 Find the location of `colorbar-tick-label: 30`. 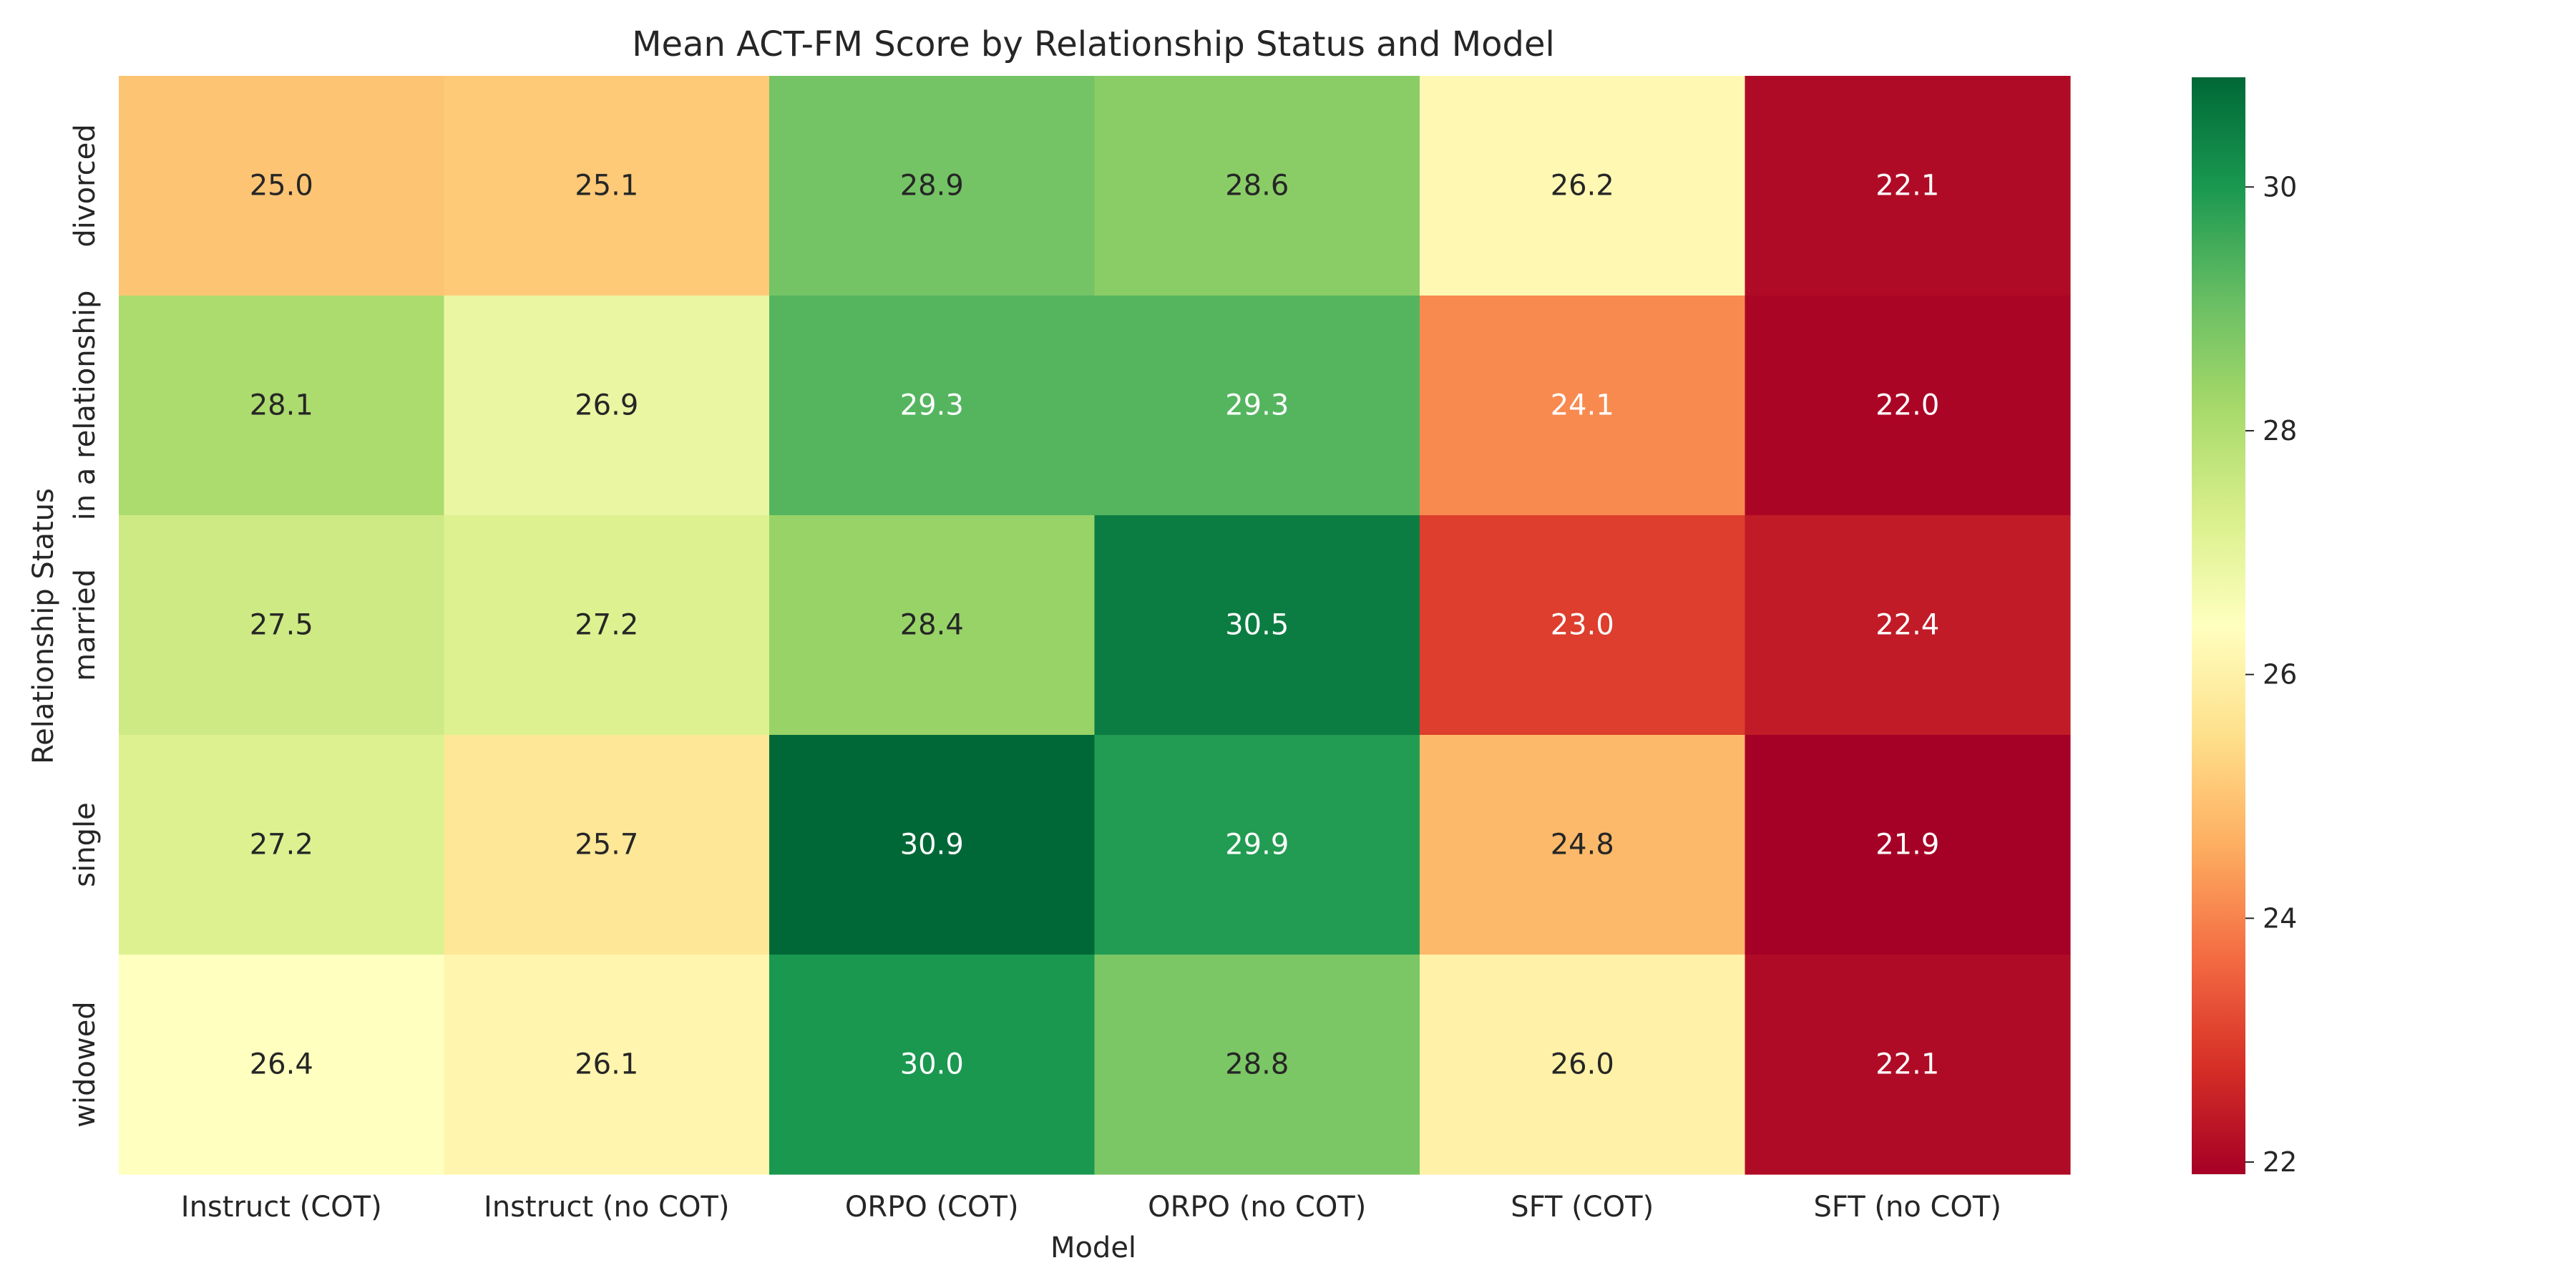

colorbar-tick-label: 30 is located at coordinates (2280, 187).